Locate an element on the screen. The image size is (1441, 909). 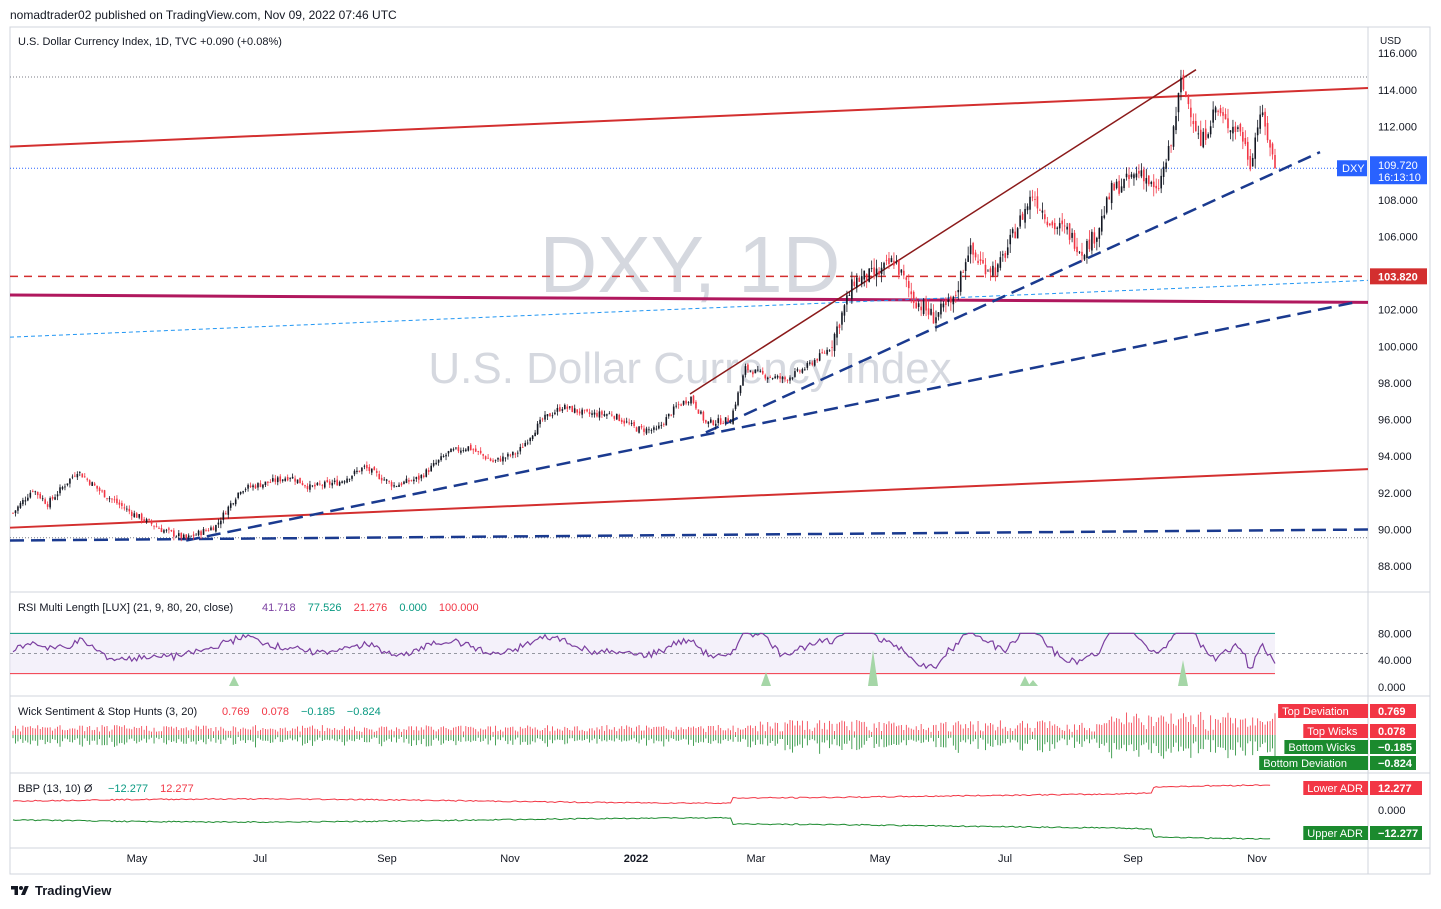
wick-bars-group is located at coordinates (644, 735).